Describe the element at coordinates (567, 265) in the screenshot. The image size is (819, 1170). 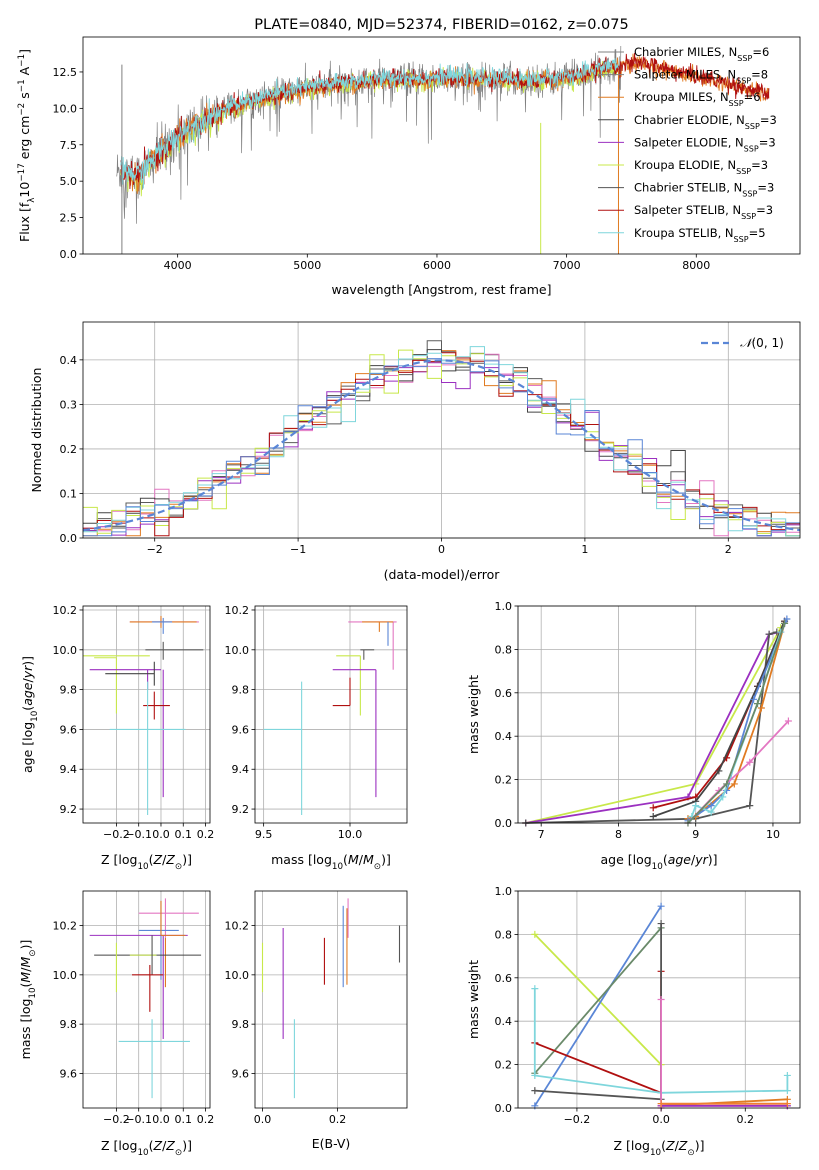
I see `x-tick-label: 7000` at that location.